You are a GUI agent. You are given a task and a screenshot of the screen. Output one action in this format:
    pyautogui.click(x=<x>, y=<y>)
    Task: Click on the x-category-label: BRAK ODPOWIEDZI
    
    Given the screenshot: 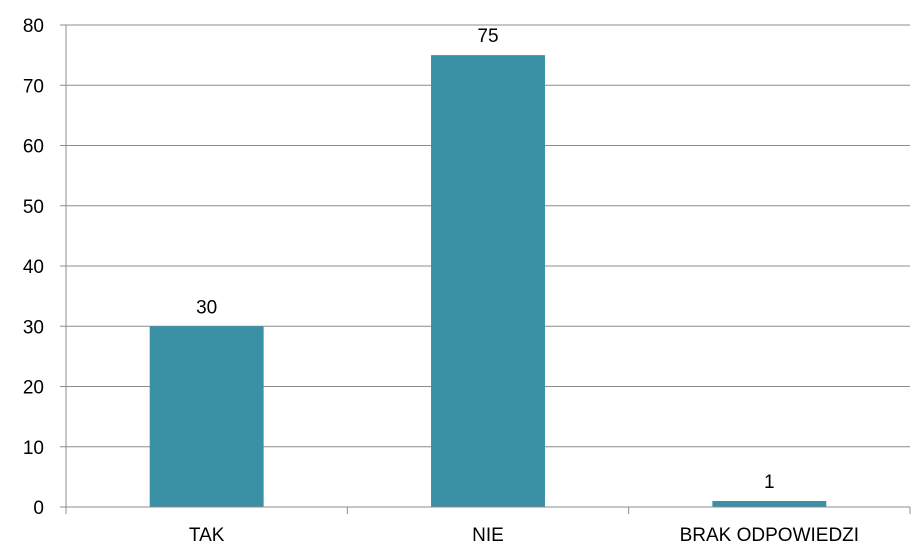 What is the action you would take?
    pyautogui.click(x=769, y=535)
    